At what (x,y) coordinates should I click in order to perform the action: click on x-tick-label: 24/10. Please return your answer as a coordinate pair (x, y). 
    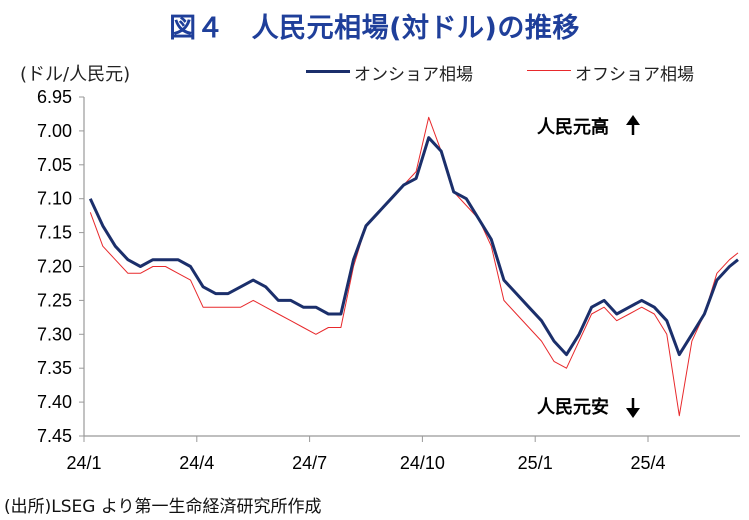
    Looking at the image, I should click on (422, 463).